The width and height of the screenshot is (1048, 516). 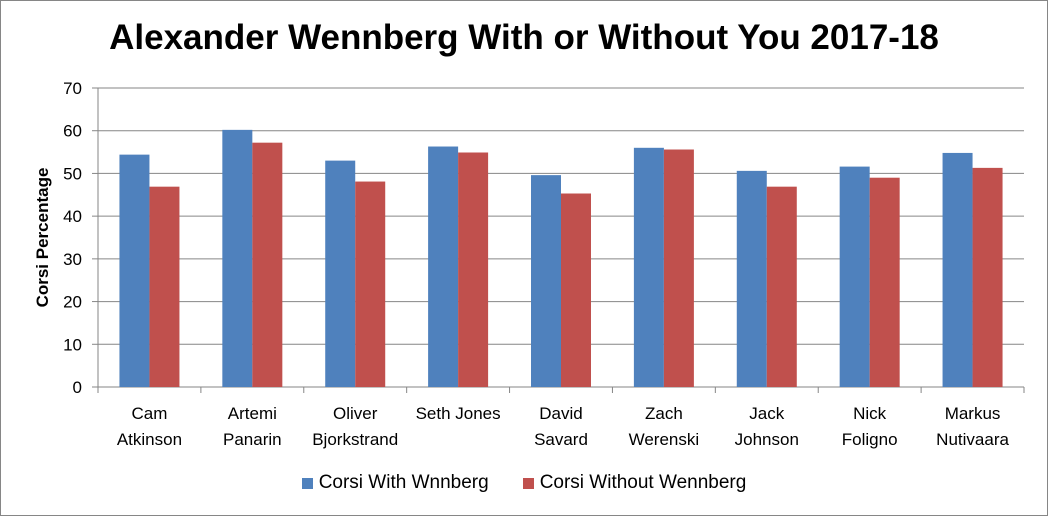 I want to click on x-tick-label: Werenski, so click(x=664, y=439).